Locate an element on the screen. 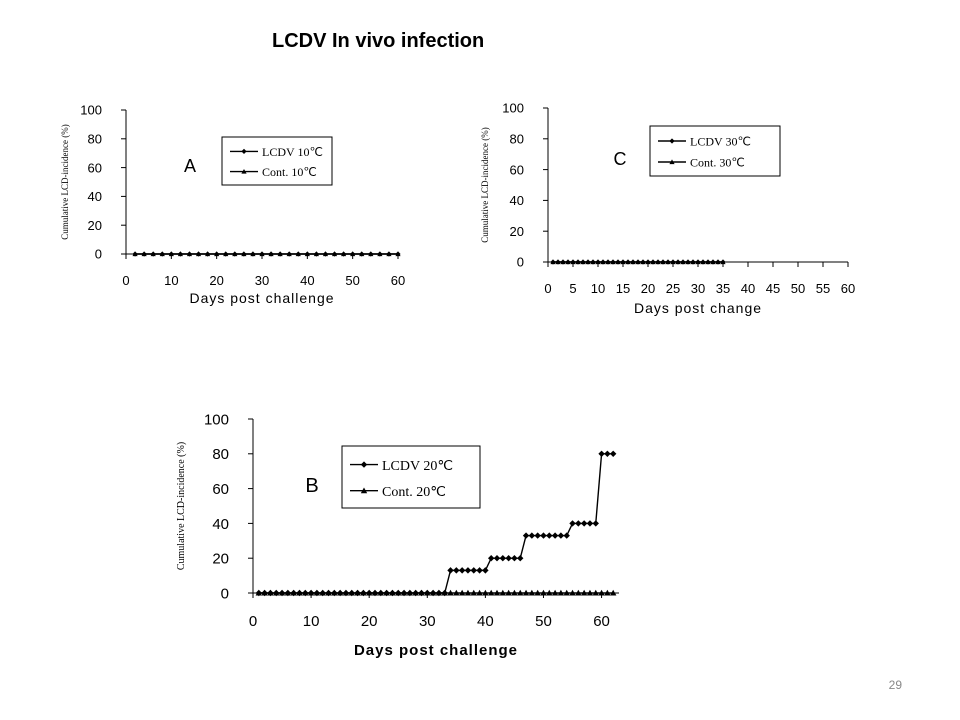  series-control is located at coordinates (266, 254).